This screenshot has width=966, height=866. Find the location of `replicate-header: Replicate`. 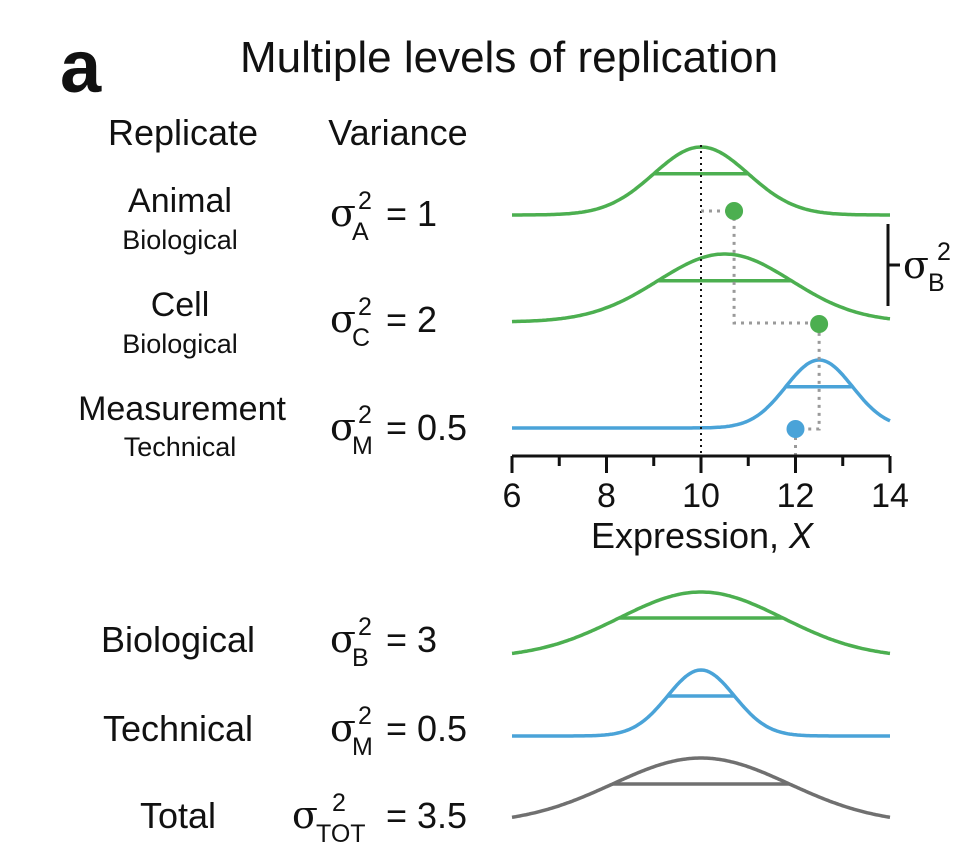

replicate-header: Replicate is located at coordinates (183, 132).